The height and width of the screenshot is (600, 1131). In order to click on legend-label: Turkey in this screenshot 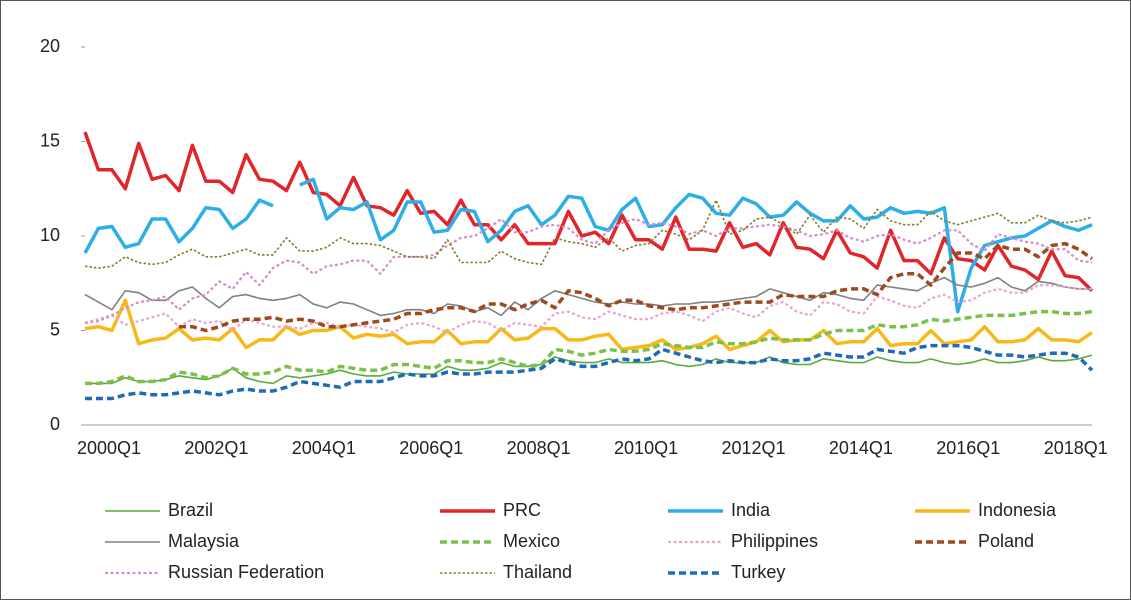, I will do `click(758, 572)`.